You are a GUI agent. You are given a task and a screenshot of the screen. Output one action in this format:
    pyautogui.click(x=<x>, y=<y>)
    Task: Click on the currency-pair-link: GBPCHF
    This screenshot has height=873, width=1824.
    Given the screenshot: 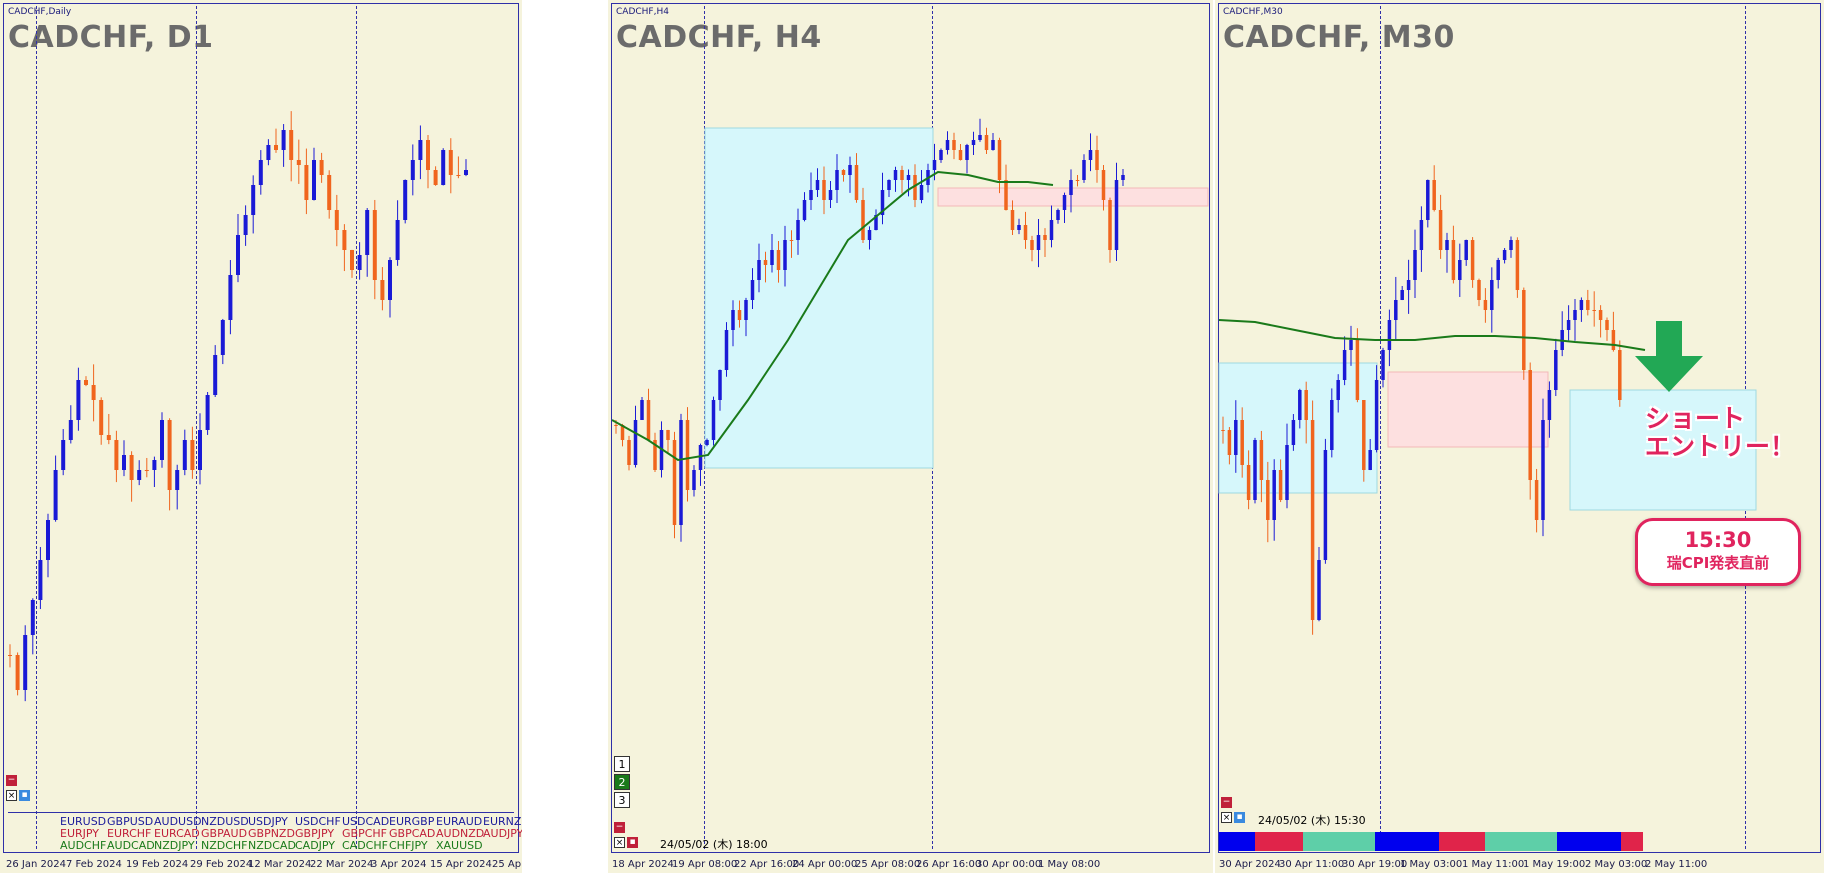 What is the action you would take?
    pyautogui.click(x=364, y=833)
    